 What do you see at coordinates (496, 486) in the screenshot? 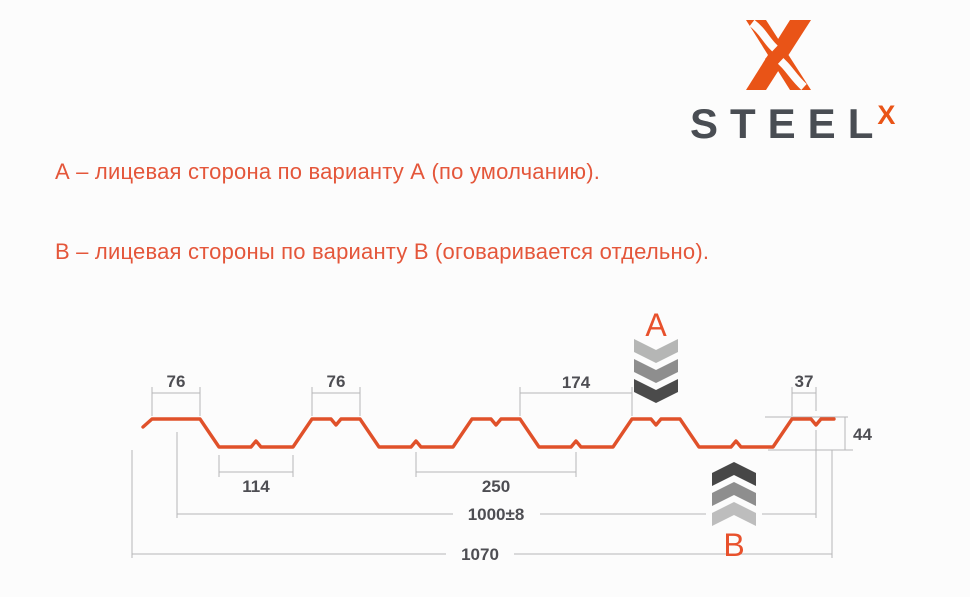
I see `label-pitch: 250` at bounding box center [496, 486].